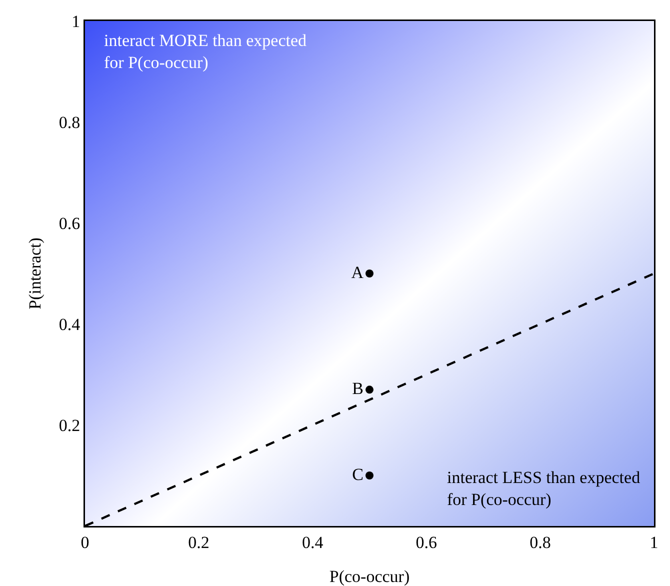 Image resolution: width=670 pixels, height=586 pixels. What do you see at coordinates (76, 21) in the screenshot?
I see `y-tick-label: 1` at bounding box center [76, 21].